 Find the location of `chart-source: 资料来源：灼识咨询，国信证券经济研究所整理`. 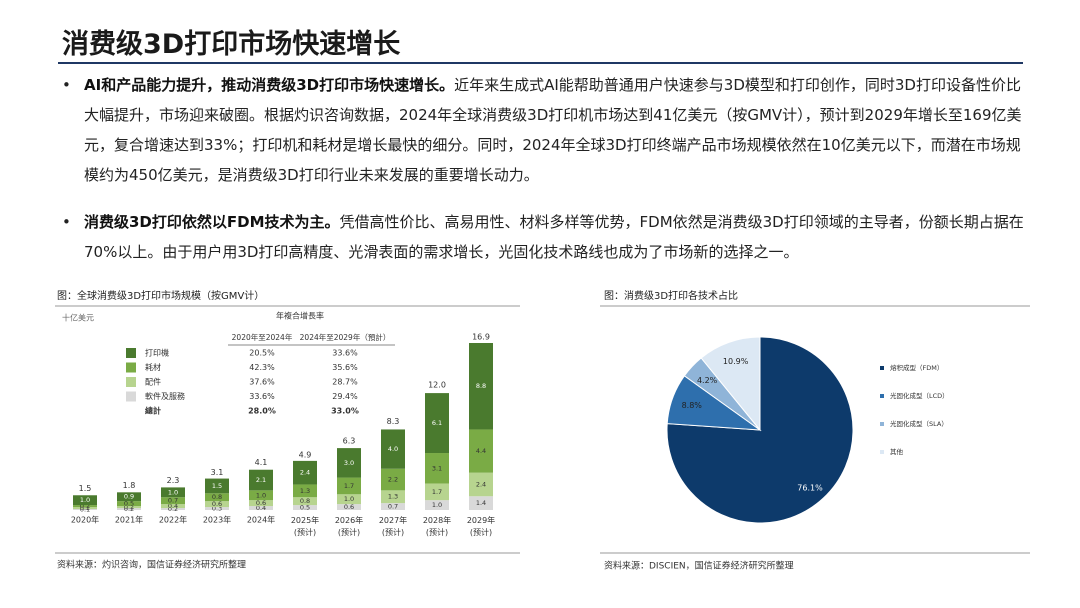

chart-source: 资料来源：灼识咨询，国信证券经济研究所整理 is located at coordinates (151, 565).